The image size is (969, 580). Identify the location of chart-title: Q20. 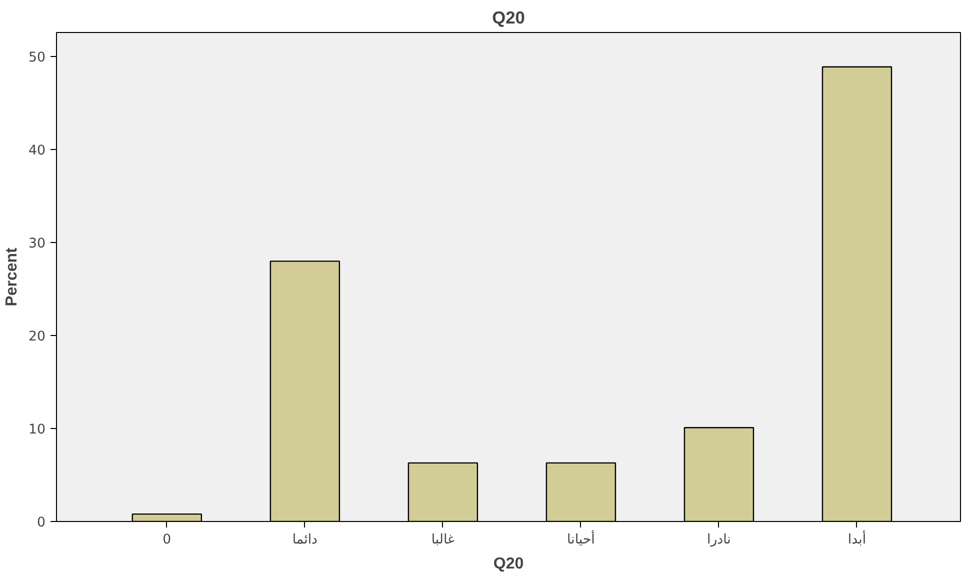
(508, 18).